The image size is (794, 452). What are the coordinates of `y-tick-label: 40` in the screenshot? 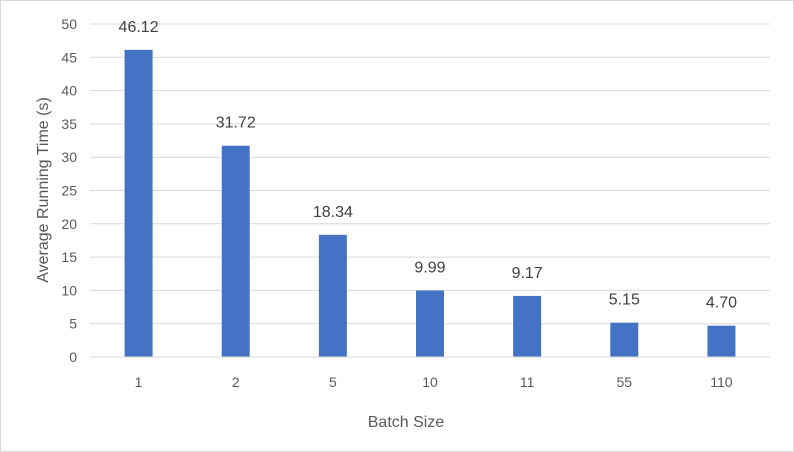 It's located at (69, 91).